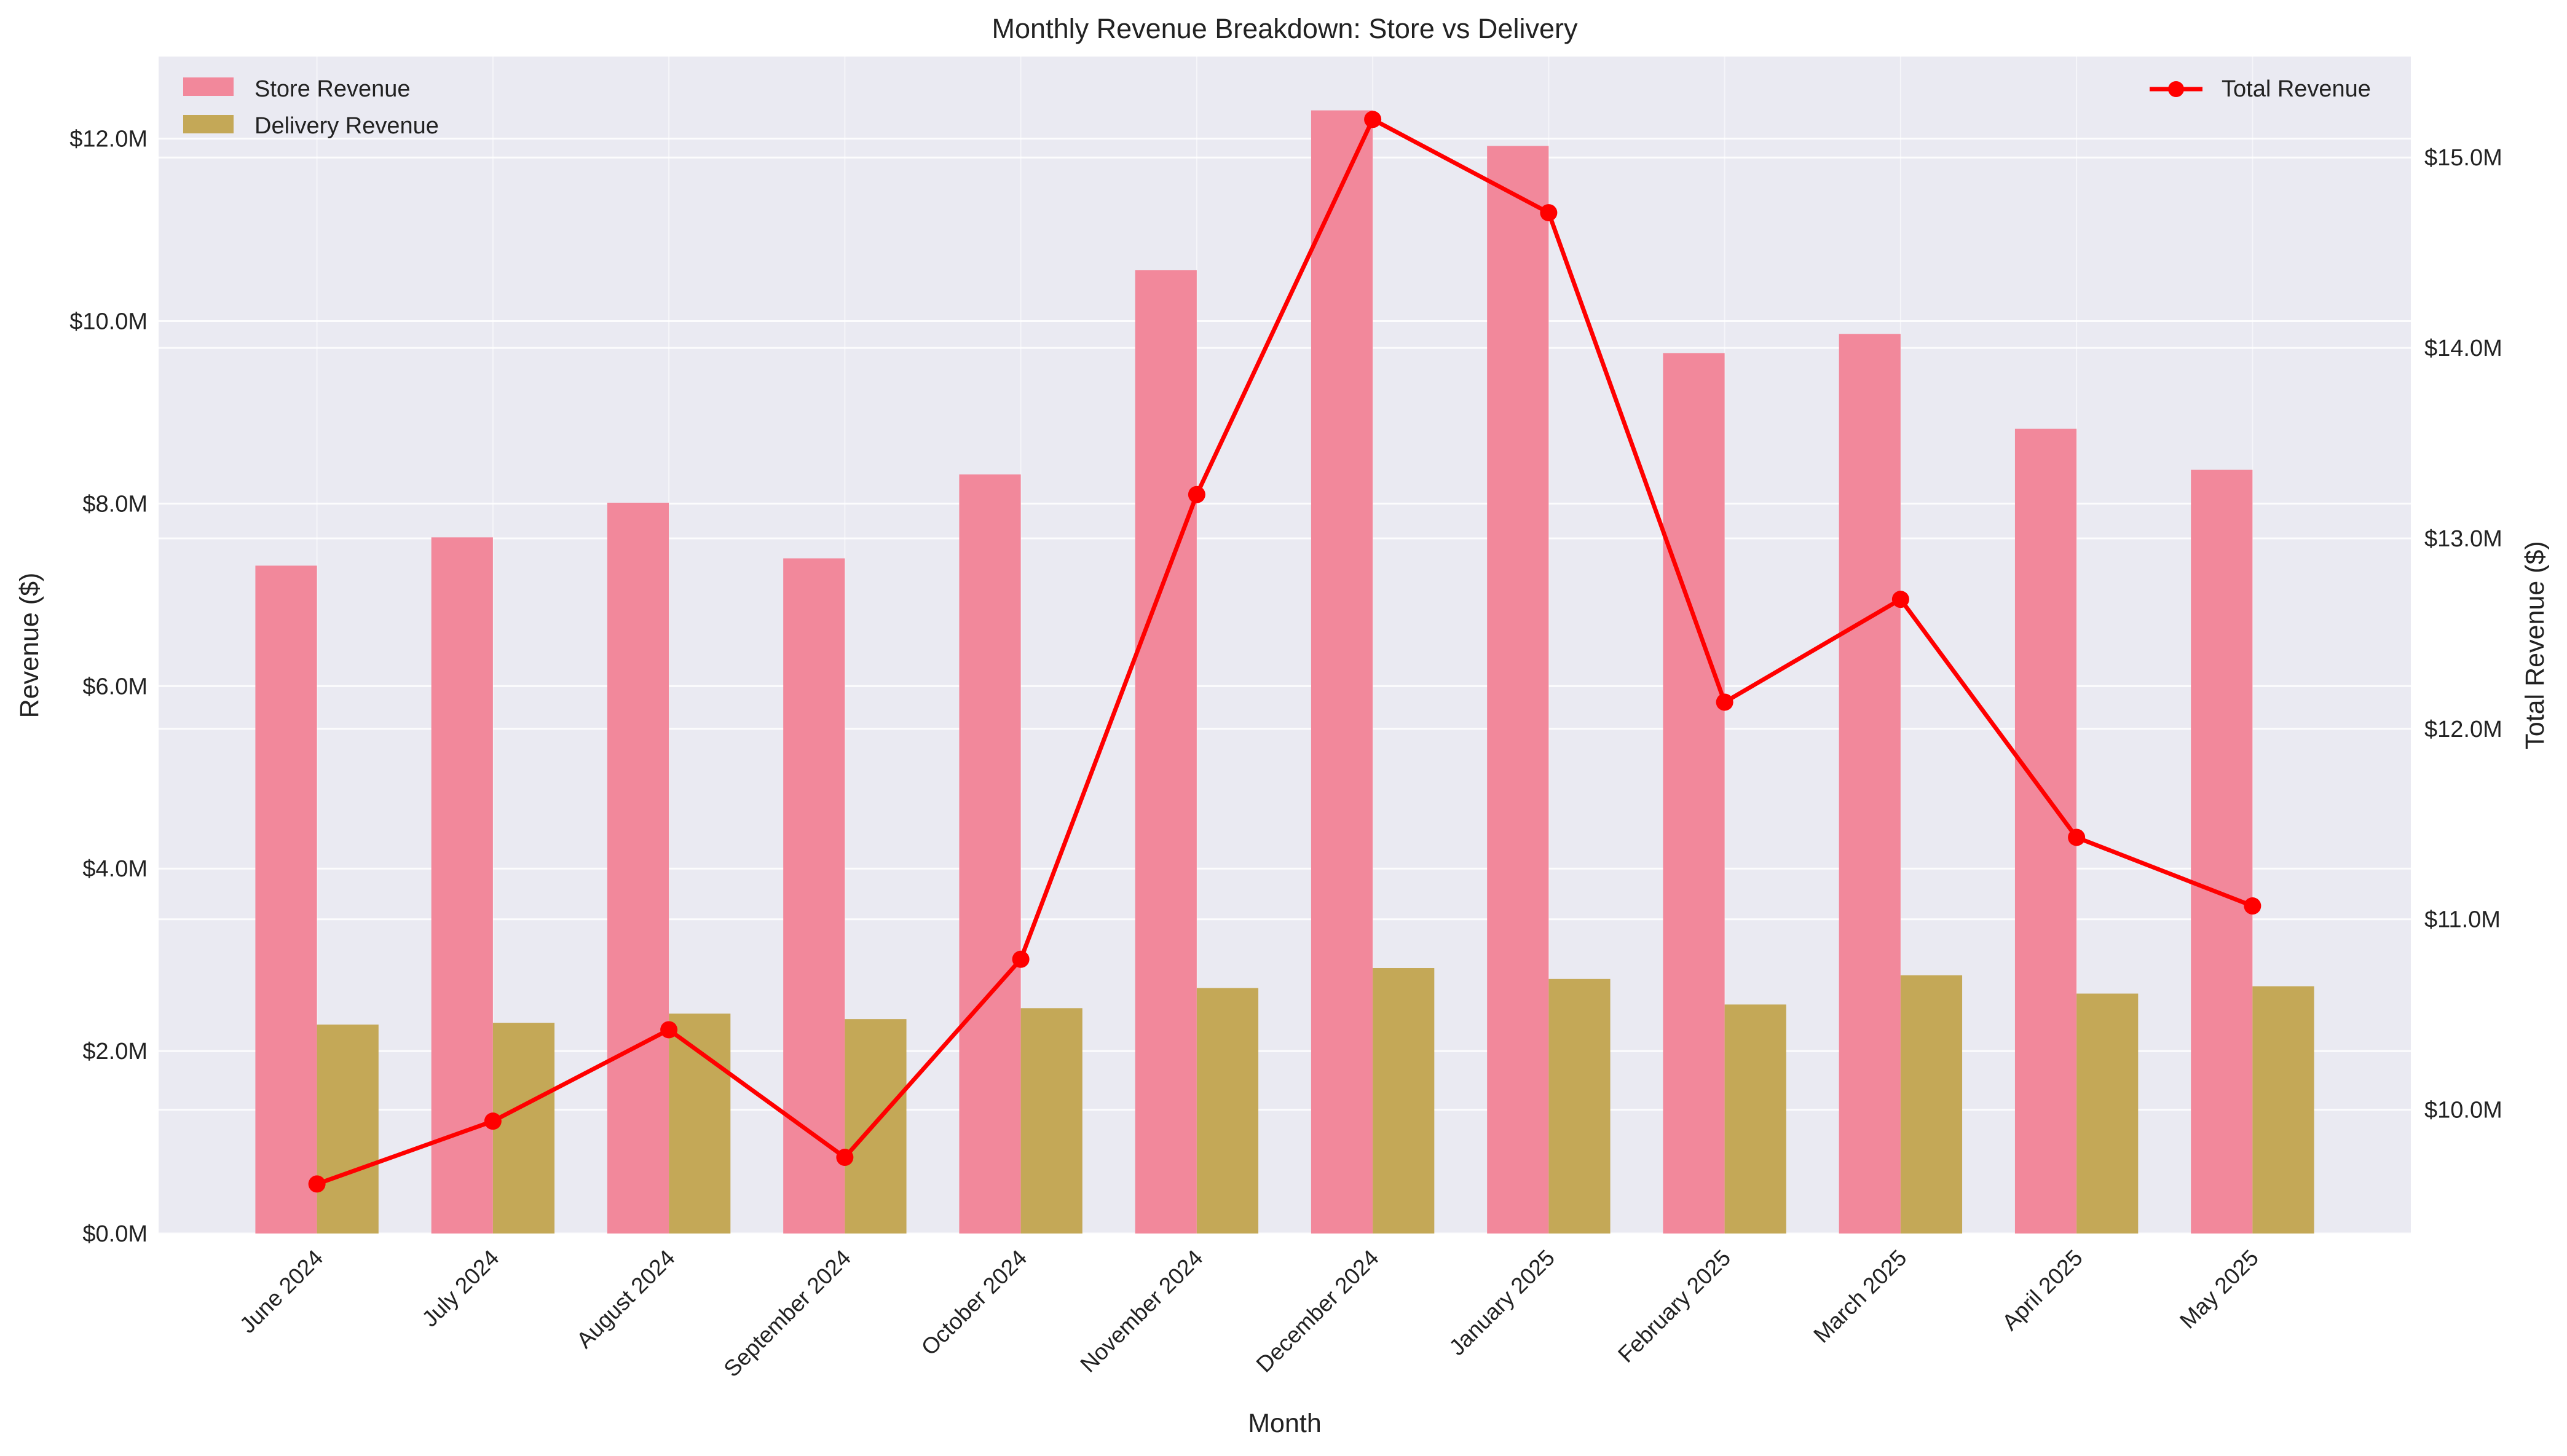 The height and width of the screenshot is (1456, 2567). I want to click on legend-swatch-delivery, so click(208, 124).